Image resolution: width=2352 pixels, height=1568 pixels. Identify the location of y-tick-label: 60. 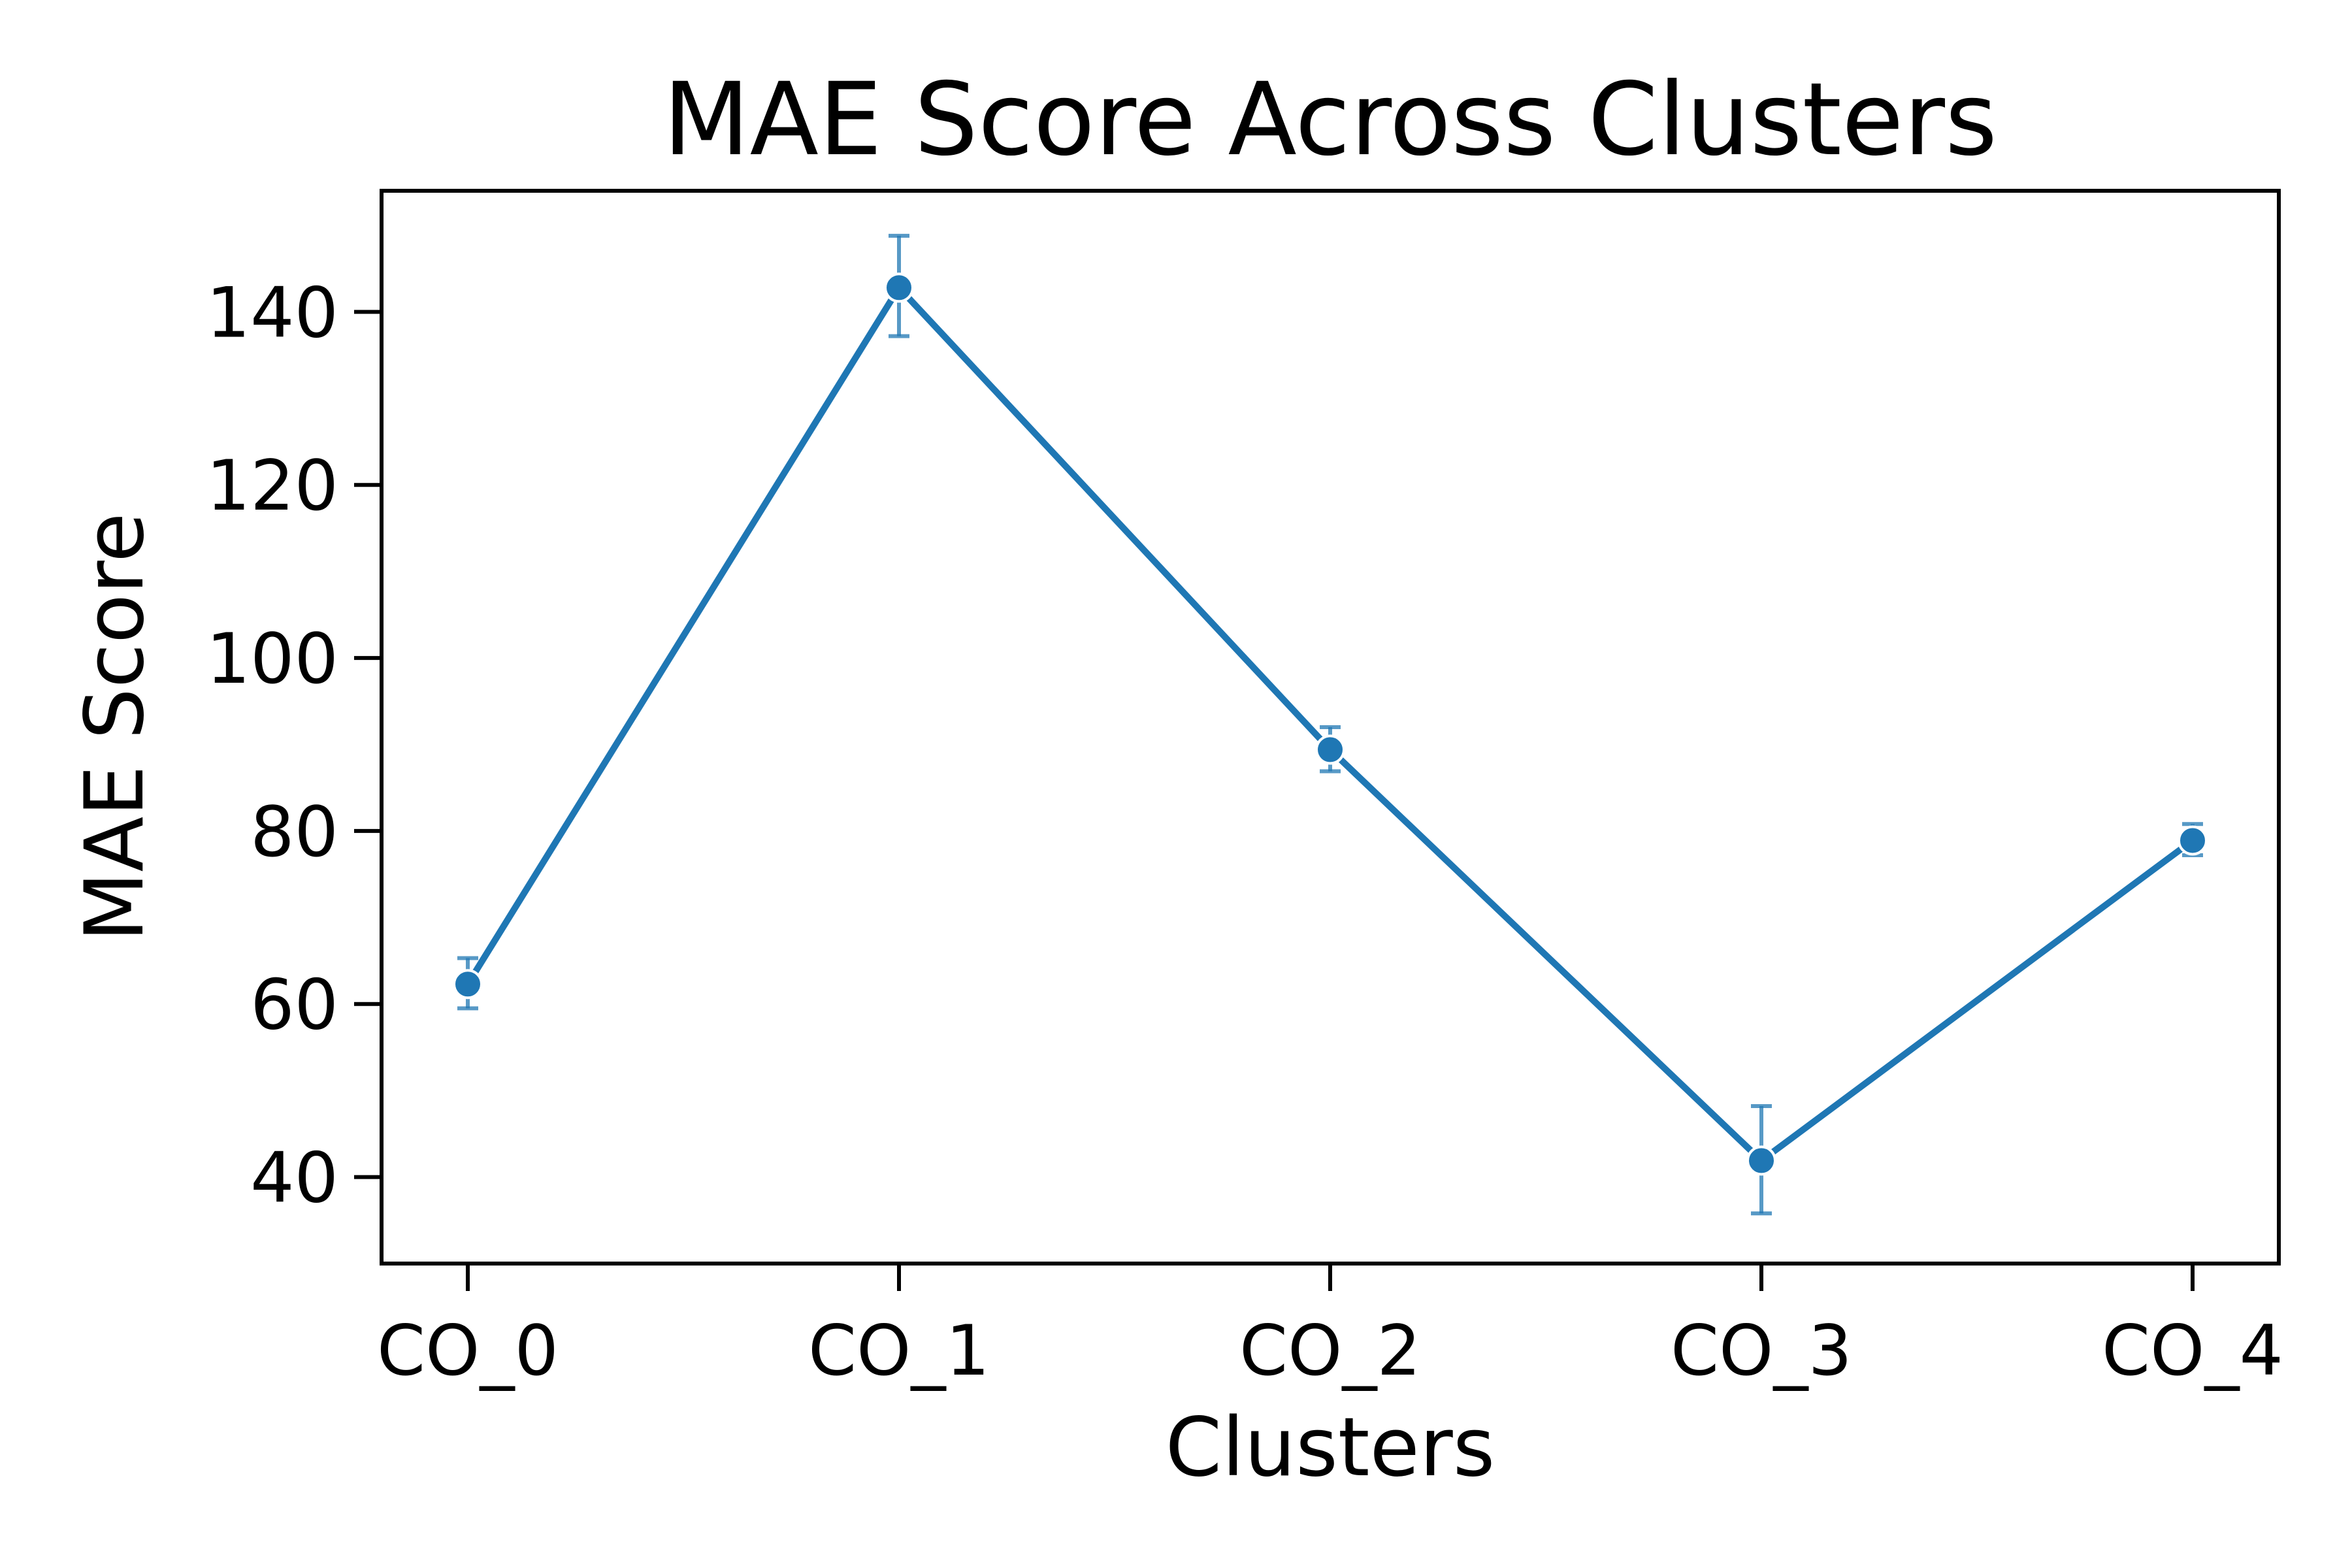
(294, 1005).